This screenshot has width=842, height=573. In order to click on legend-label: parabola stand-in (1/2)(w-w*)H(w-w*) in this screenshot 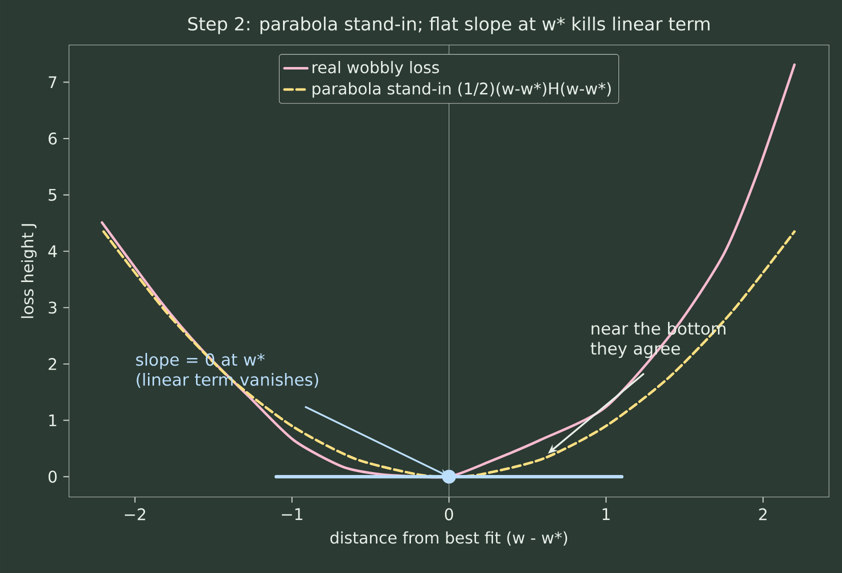, I will do `click(461, 90)`.